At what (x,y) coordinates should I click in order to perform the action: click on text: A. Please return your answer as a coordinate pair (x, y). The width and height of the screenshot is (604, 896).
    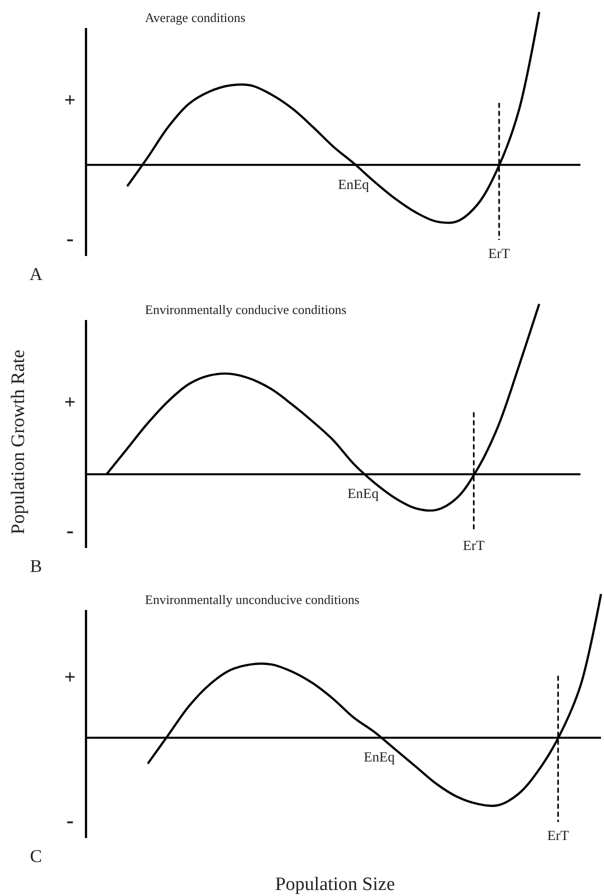
    Looking at the image, I should click on (36, 274).